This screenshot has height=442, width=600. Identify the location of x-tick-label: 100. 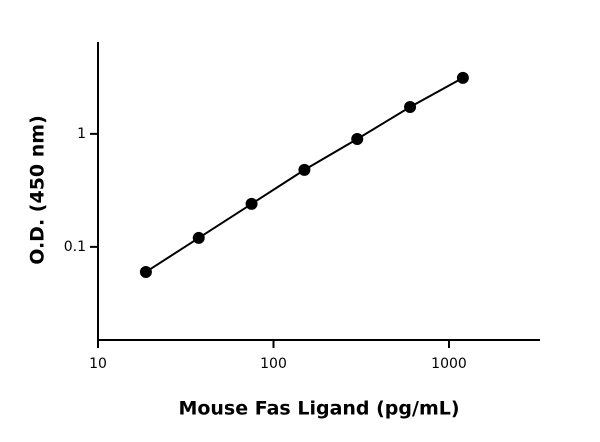
(273, 364).